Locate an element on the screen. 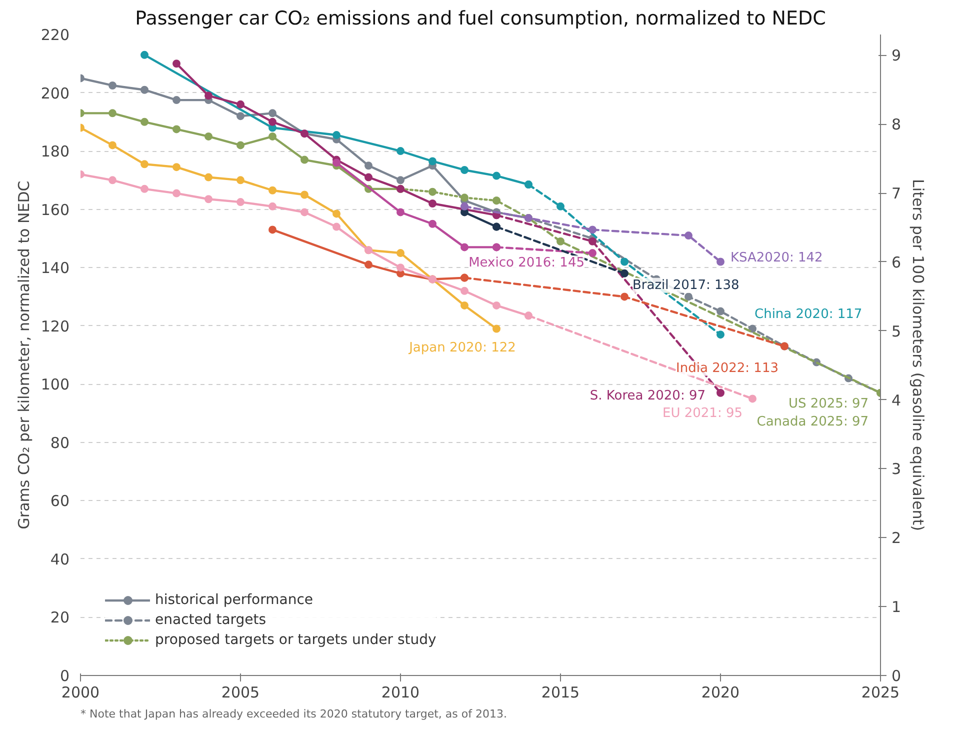 The image size is (966, 732). x-tick-label: 2015 is located at coordinates (560, 693).